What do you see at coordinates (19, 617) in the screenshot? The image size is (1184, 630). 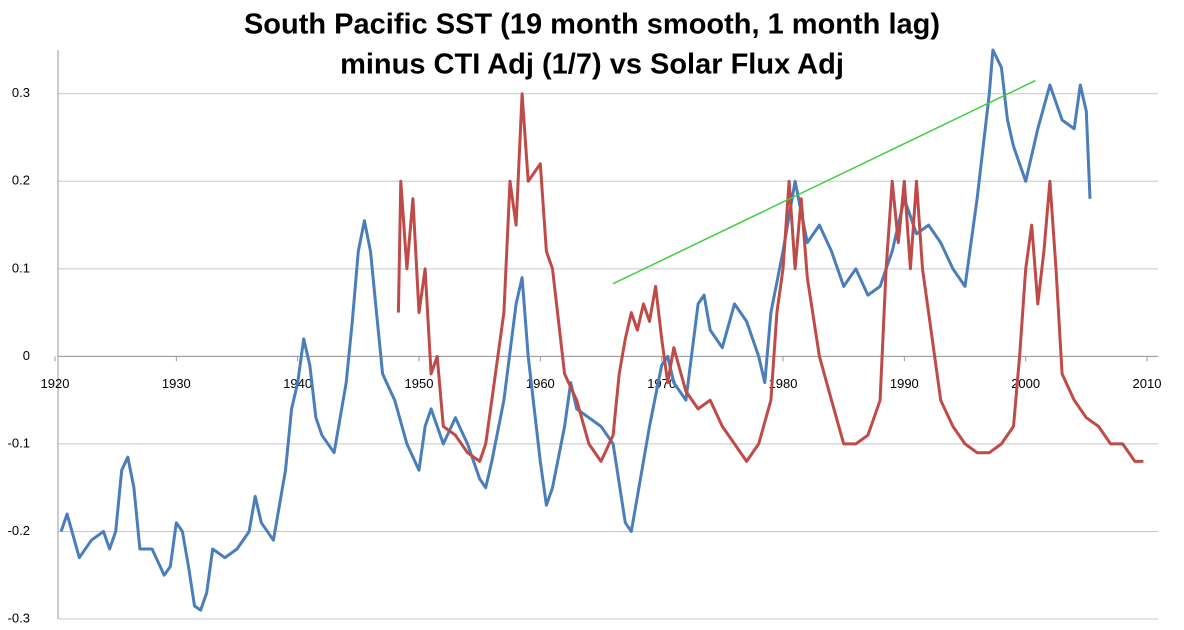 I see `y-tick-label: -0.3` at bounding box center [19, 617].